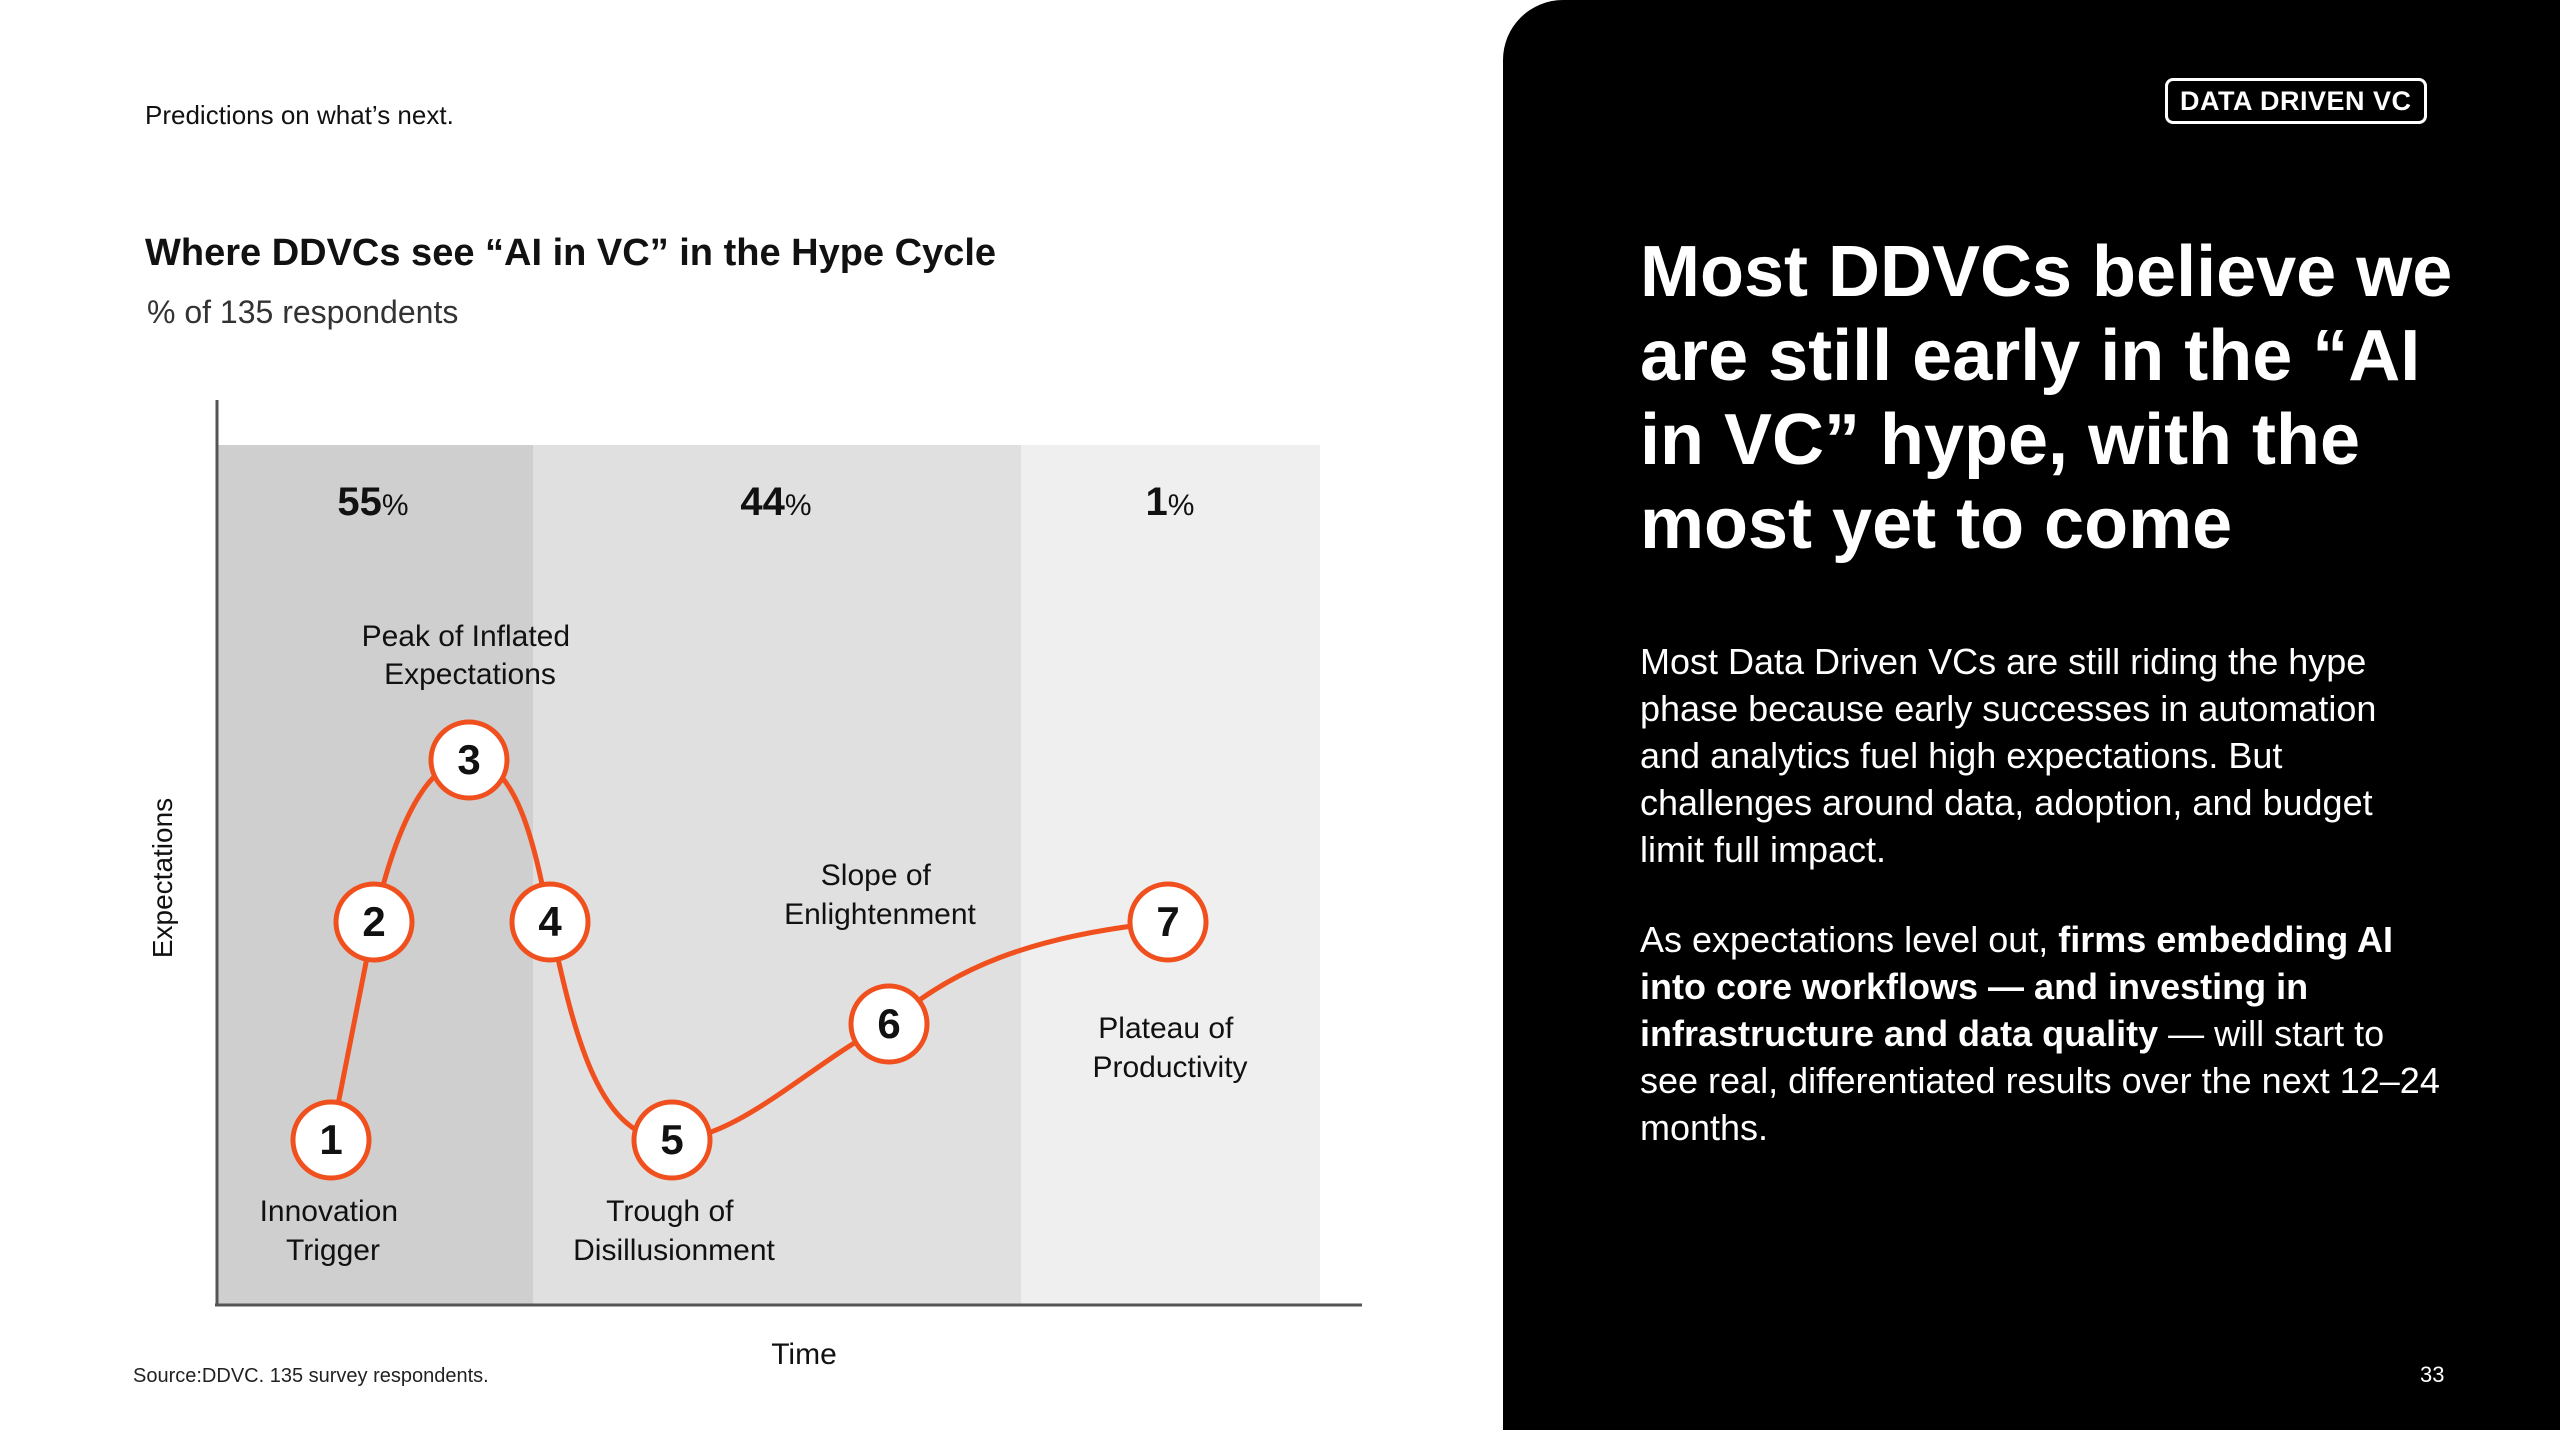  What do you see at coordinates (311, 1376) in the screenshot?
I see `source-note: Source:DDVC. 135 survey respondents.` at bounding box center [311, 1376].